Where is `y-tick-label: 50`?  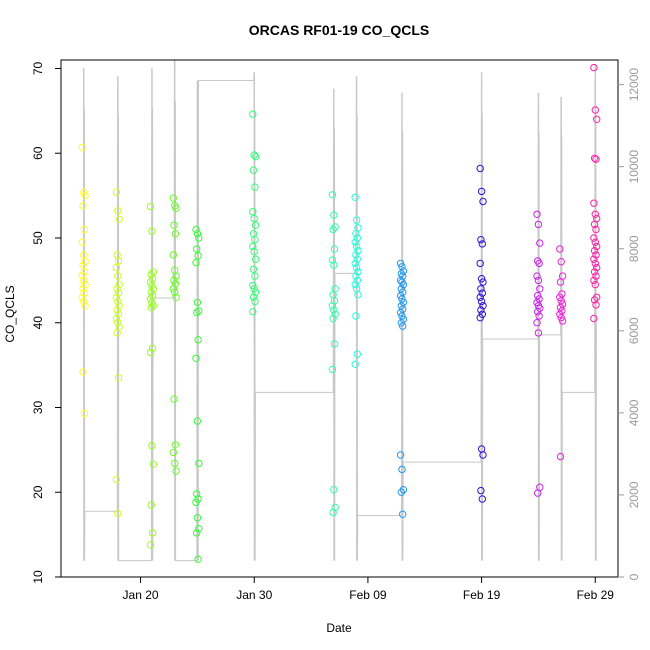
y-tick-label: 50 is located at coordinates (38, 238).